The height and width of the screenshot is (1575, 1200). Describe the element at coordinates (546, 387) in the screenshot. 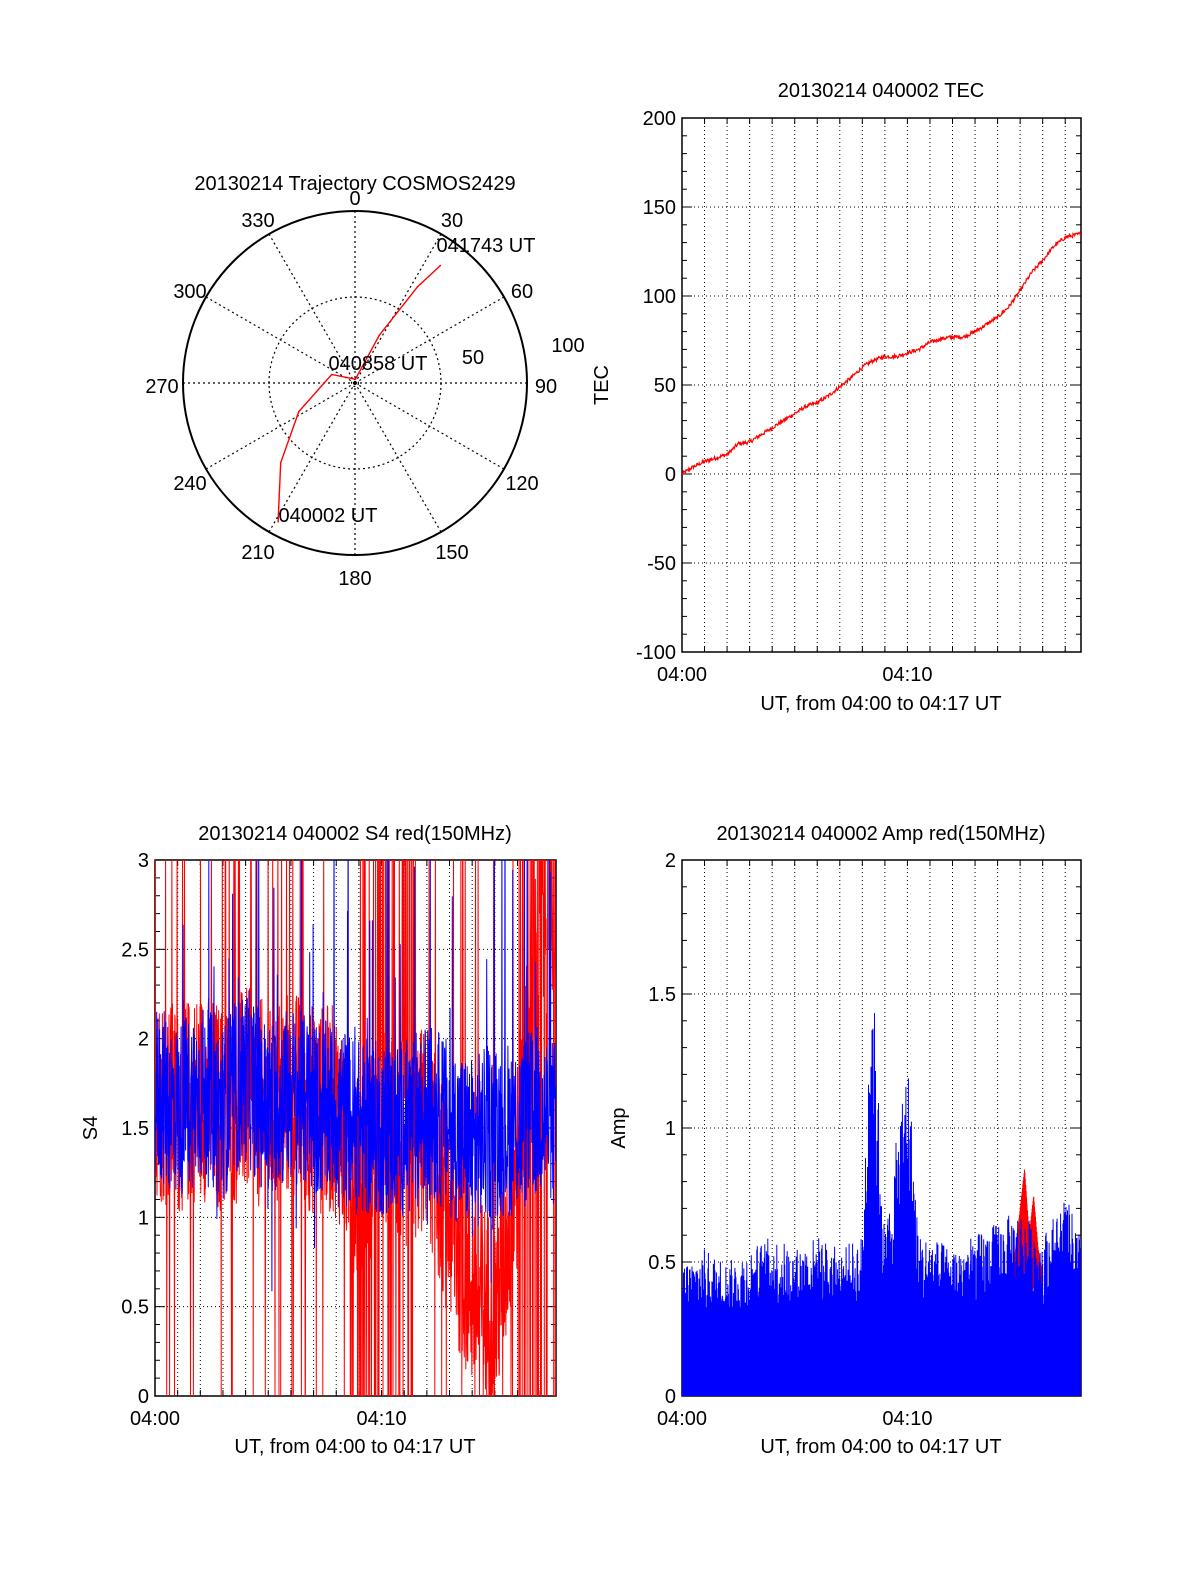

I see `polar-angle-label: 90` at that location.